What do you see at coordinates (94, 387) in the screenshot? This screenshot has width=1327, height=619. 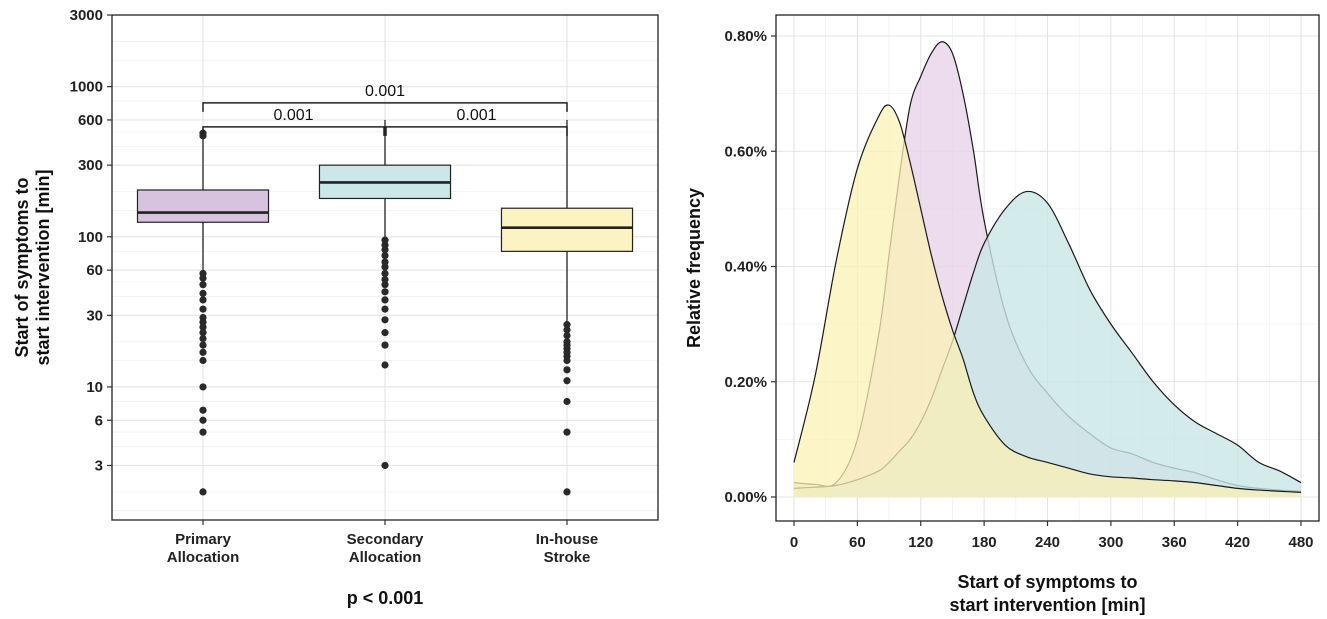 I see `y-tick-label: 10` at bounding box center [94, 387].